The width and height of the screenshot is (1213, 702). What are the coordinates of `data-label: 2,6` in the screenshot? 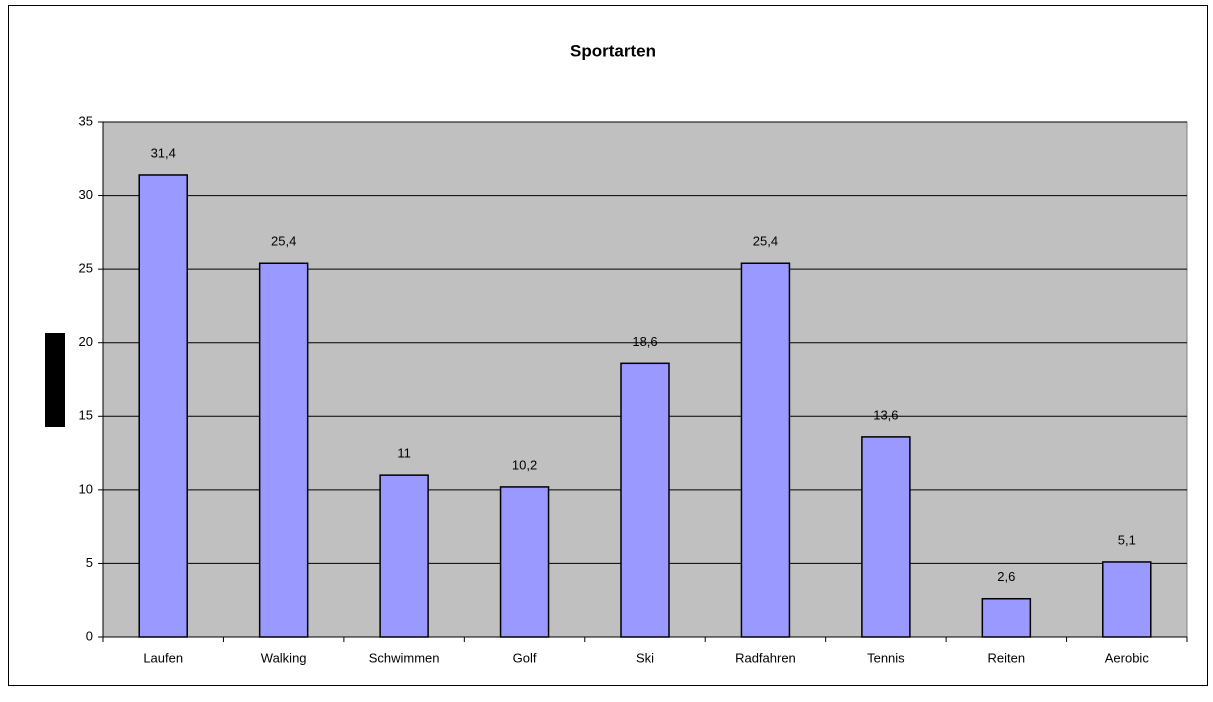 It's located at (1006, 576).